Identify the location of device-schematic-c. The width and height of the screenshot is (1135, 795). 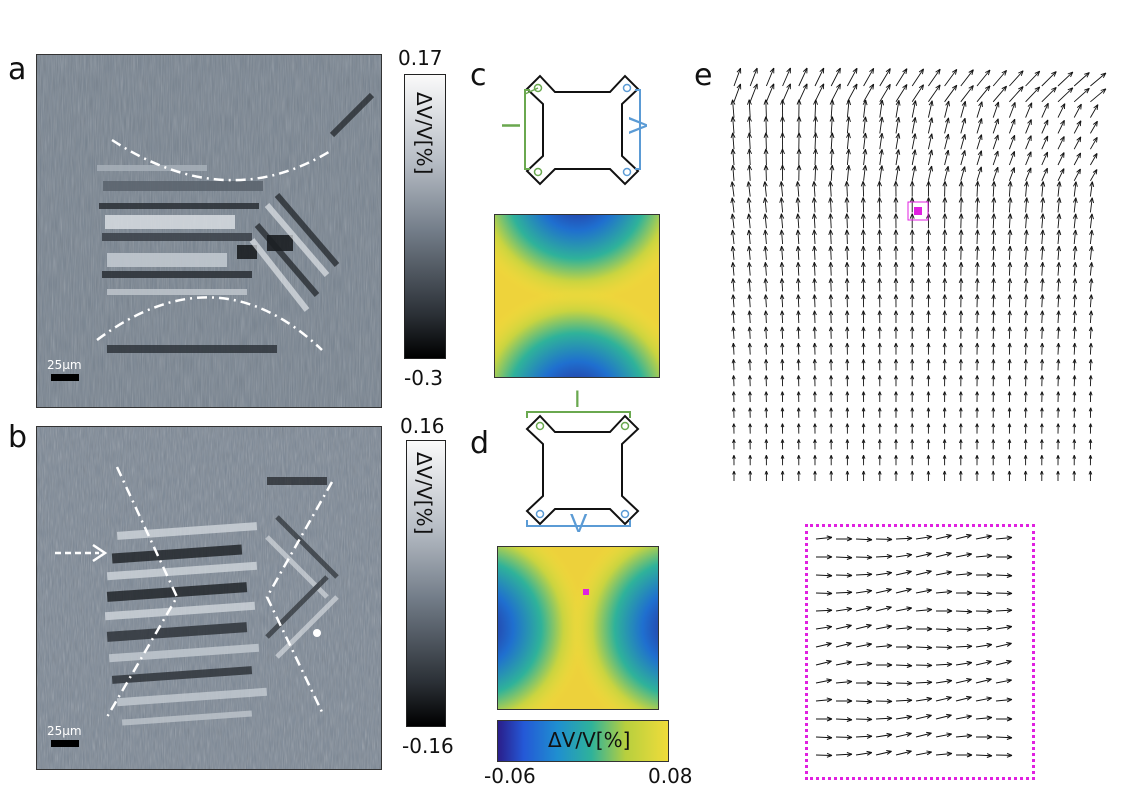
(582, 130).